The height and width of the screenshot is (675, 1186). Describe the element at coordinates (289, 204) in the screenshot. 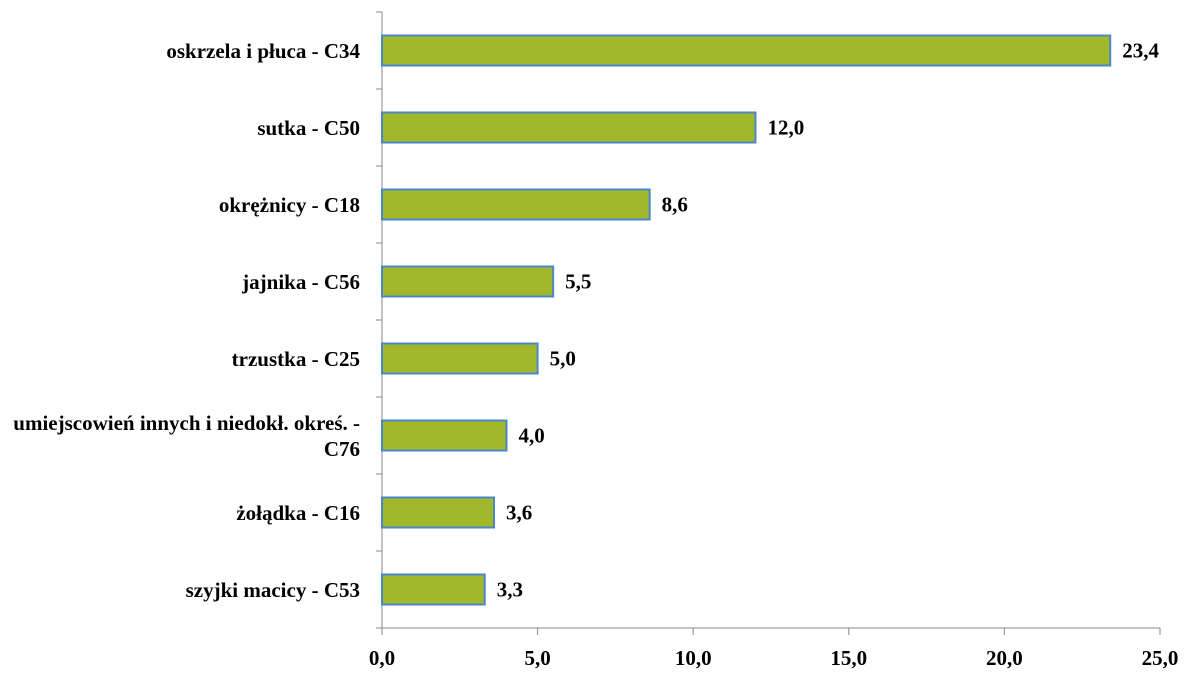

I see `y-tick-label: okrężnicy - C18` at that location.